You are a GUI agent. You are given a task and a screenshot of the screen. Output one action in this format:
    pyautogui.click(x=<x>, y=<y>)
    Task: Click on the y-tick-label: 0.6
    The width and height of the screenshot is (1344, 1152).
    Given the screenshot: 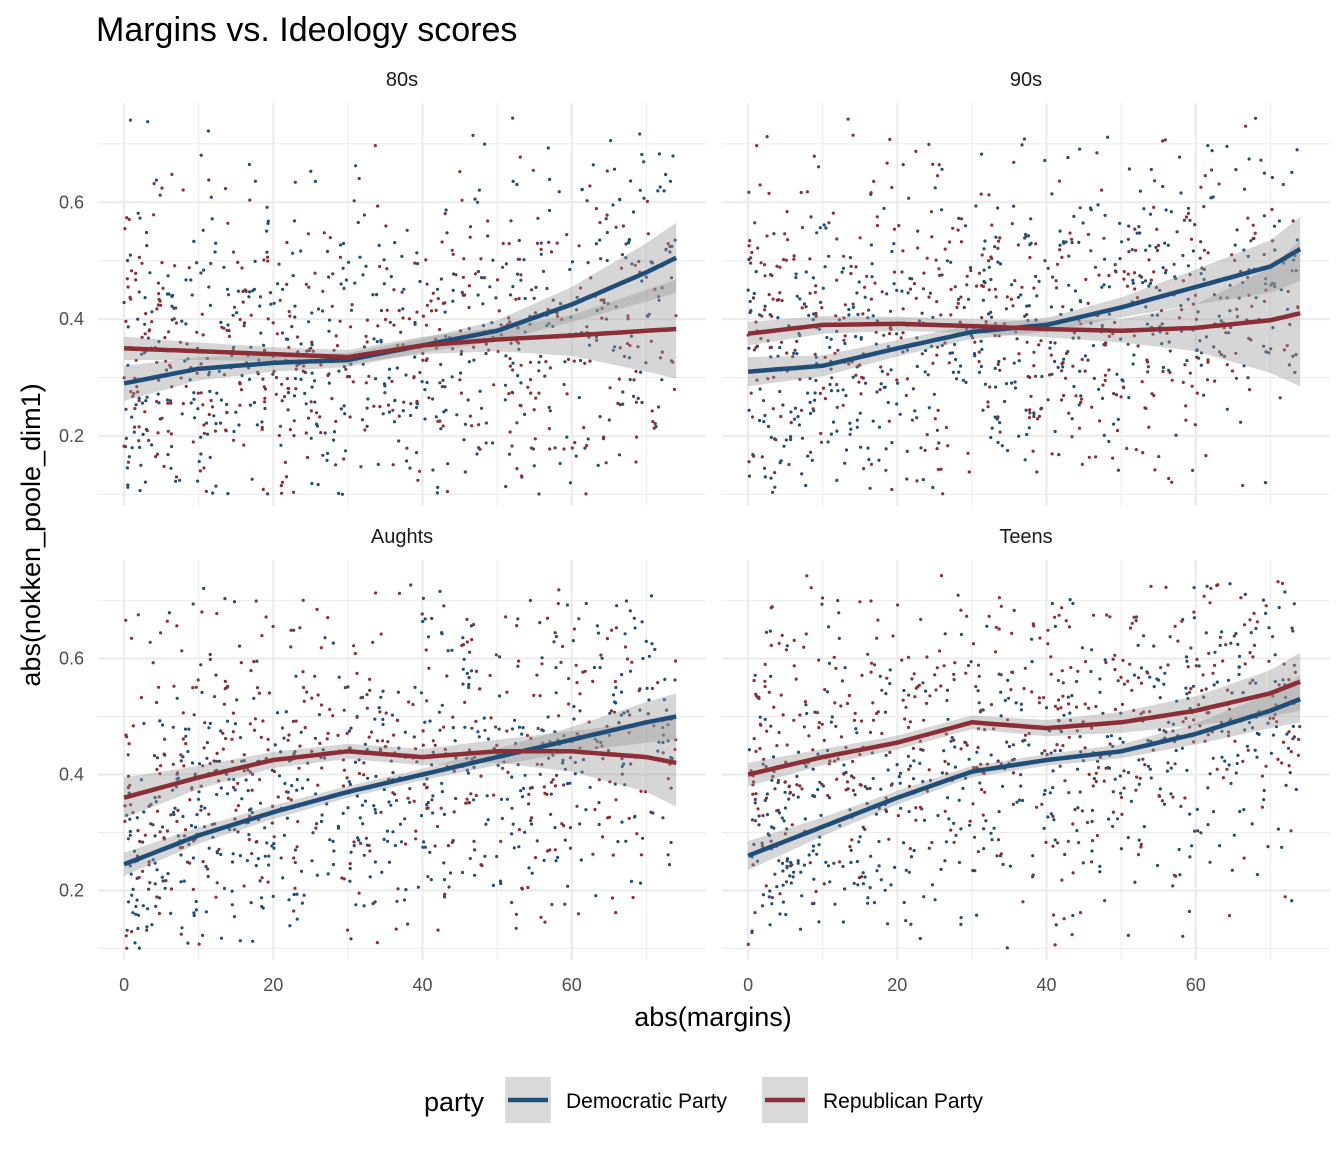 What is the action you would take?
    pyautogui.click(x=71, y=659)
    